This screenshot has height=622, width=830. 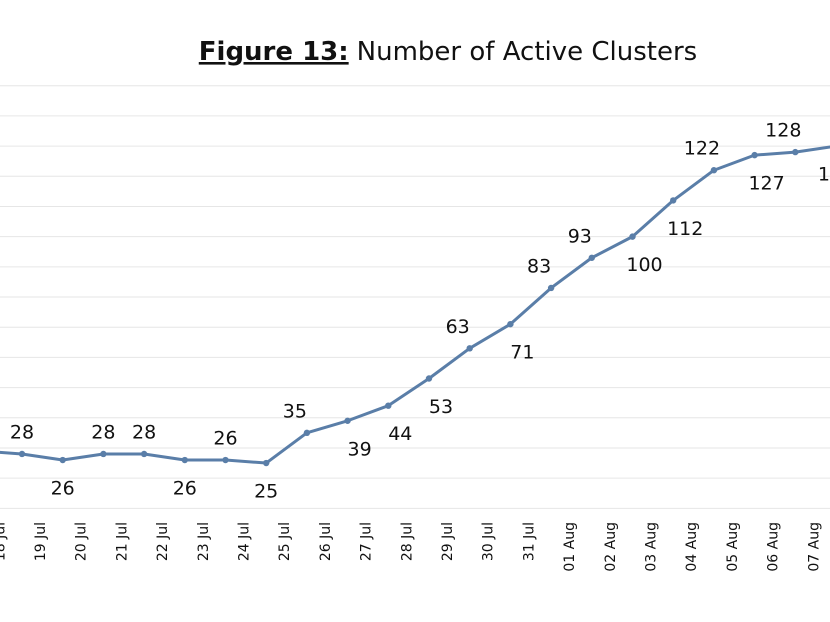 What do you see at coordinates (448, 541) in the screenshot?
I see `x-tick-label: 29 Jul` at bounding box center [448, 541].